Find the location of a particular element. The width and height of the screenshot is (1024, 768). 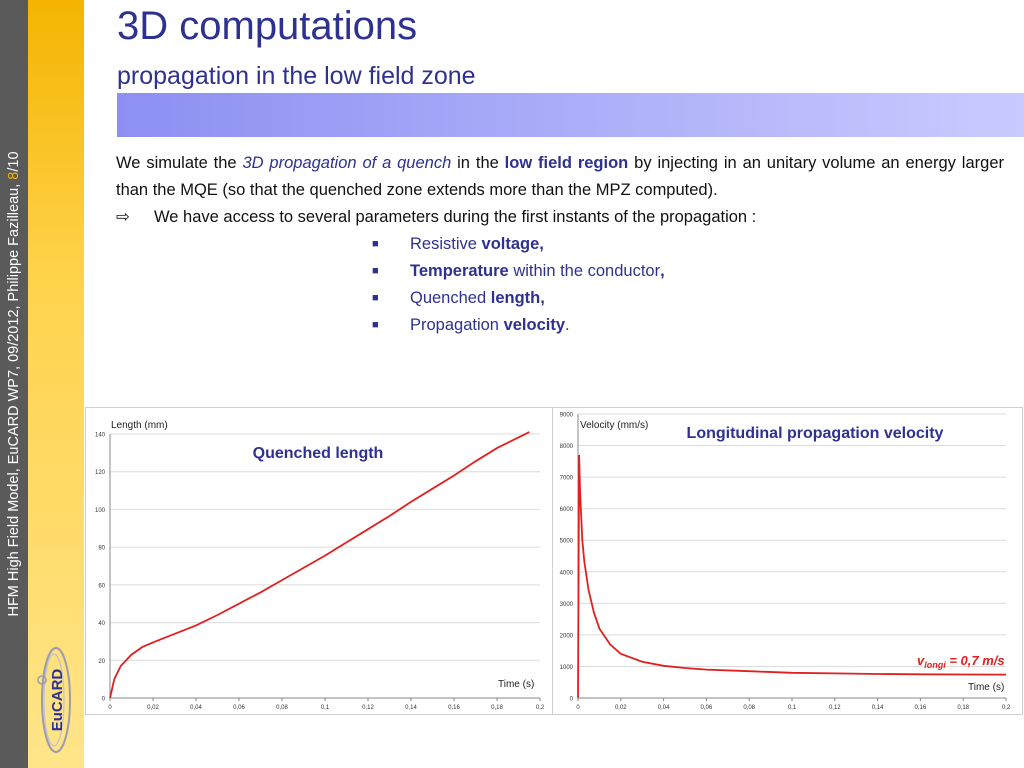

title-bar is located at coordinates (570, 115).